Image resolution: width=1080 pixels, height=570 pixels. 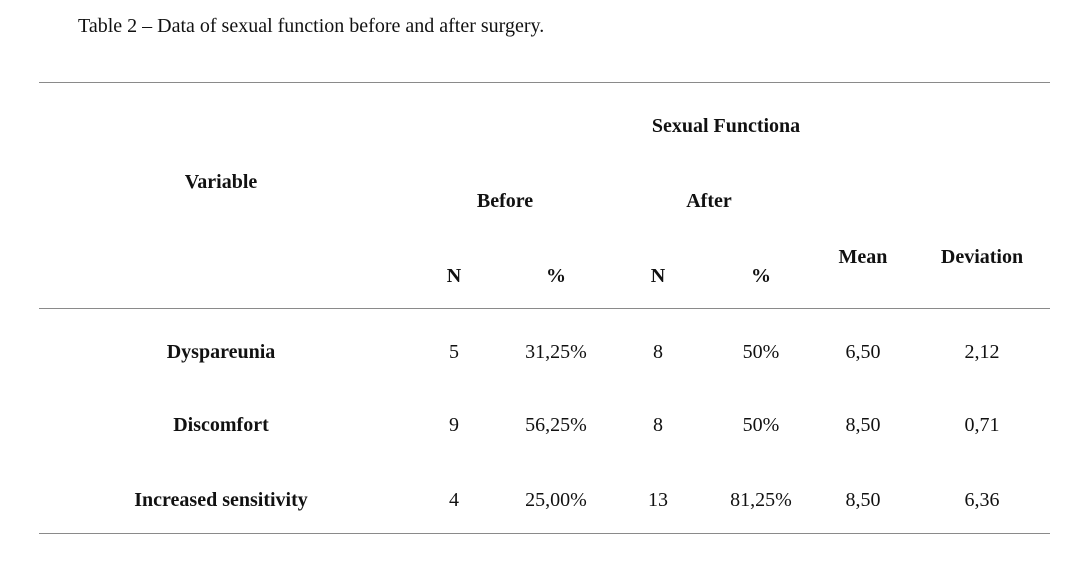 What do you see at coordinates (982, 425) in the screenshot?
I see `row-deviation: 0,71` at bounding box center [982, 425].